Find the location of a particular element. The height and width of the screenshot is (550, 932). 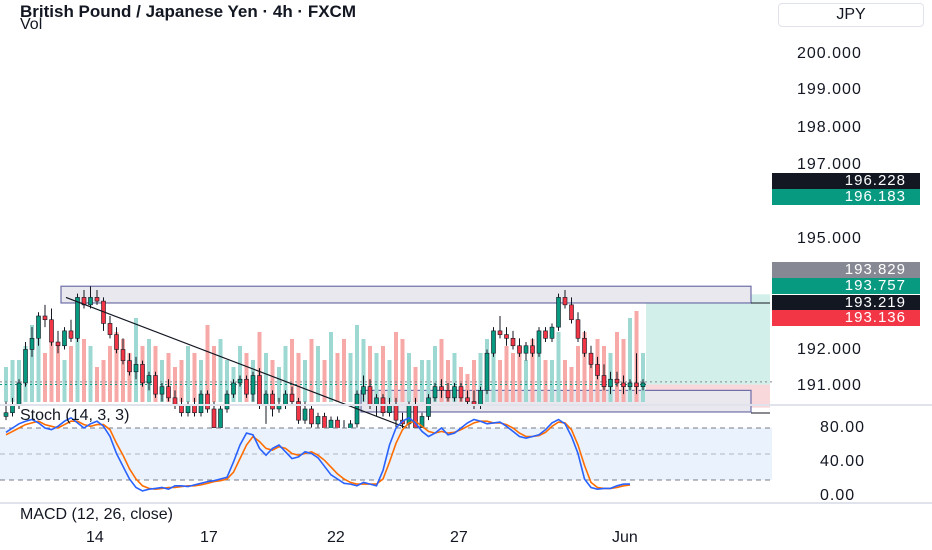

price-tag-last: 193.829 is located at coordinates (846, 270).